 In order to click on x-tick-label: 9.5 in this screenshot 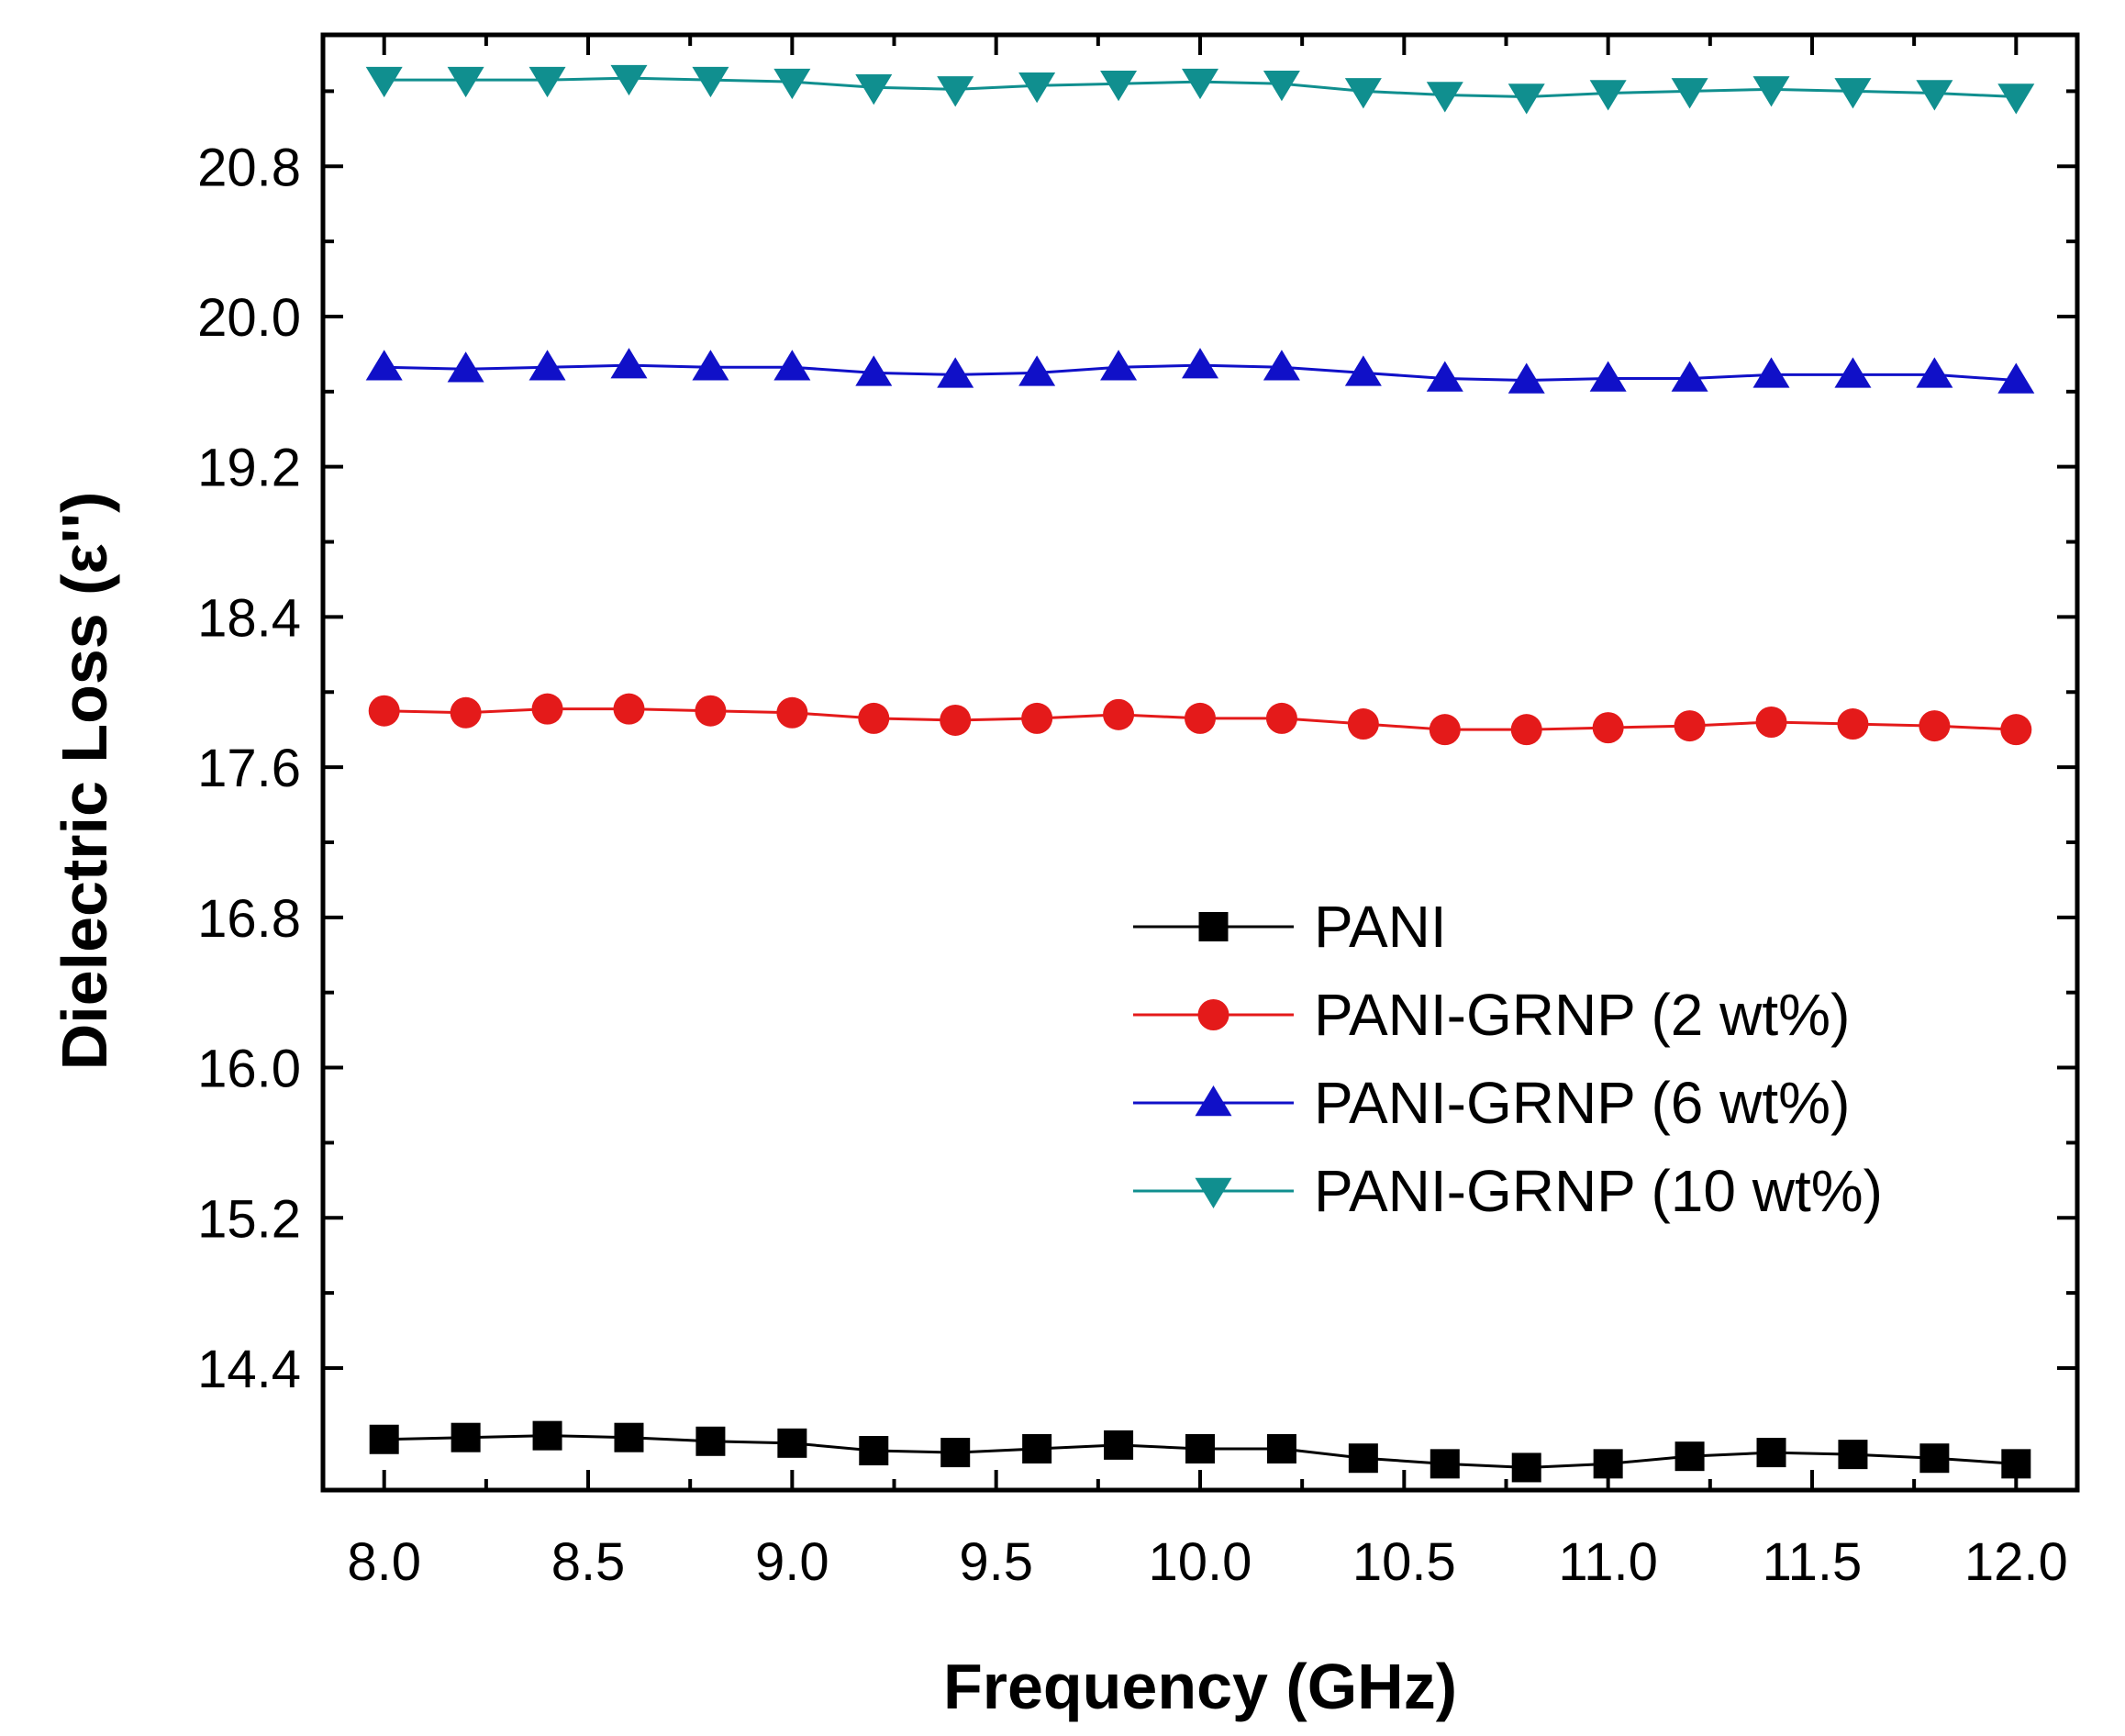, I will do `click(996, 1562)`.